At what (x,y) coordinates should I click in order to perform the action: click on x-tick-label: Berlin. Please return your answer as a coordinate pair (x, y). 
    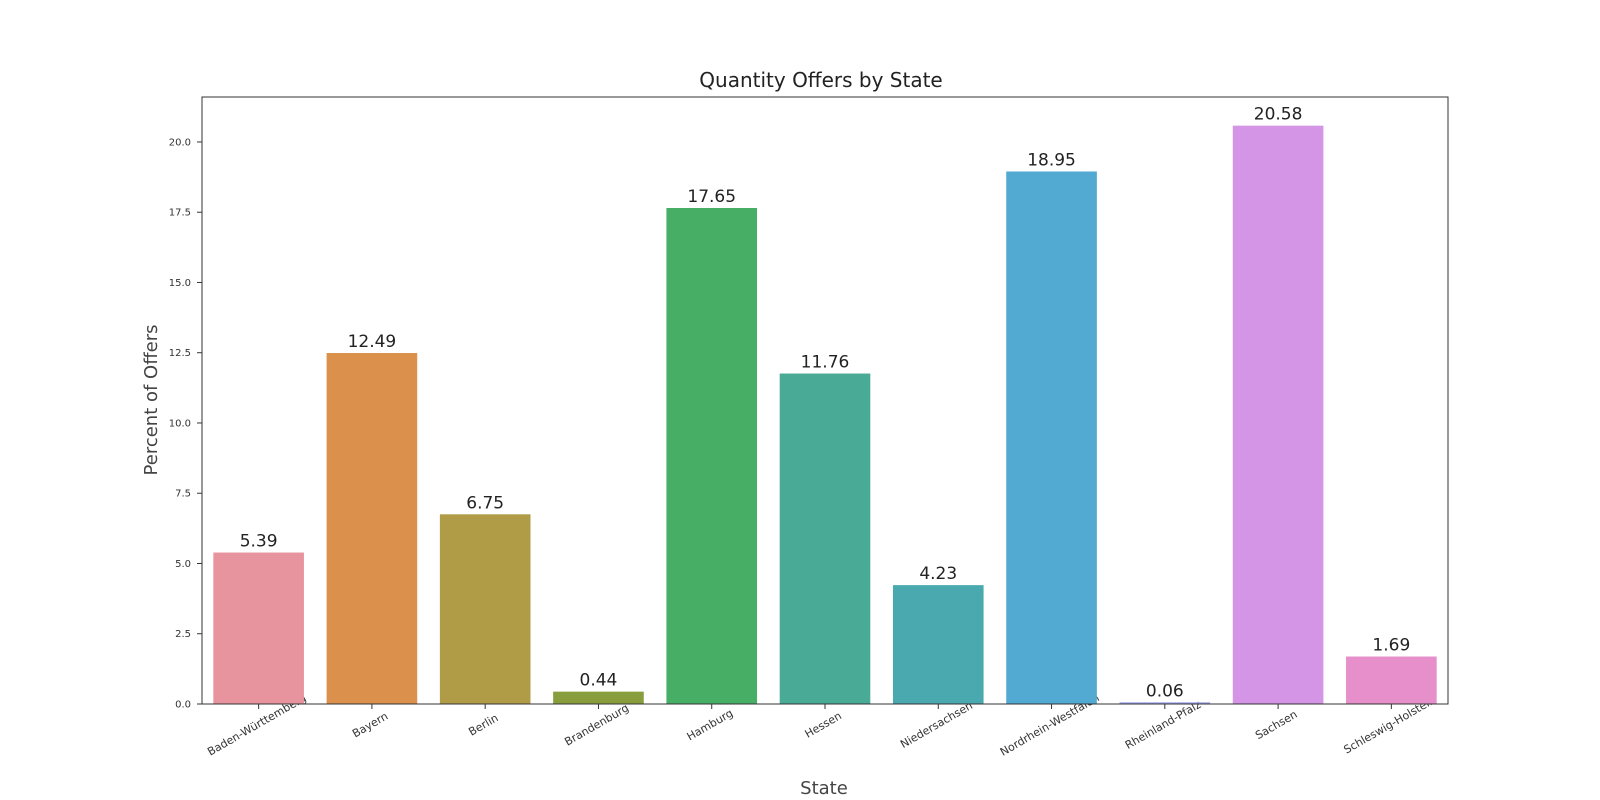
    Looking at the image, I should click on (483, 724).